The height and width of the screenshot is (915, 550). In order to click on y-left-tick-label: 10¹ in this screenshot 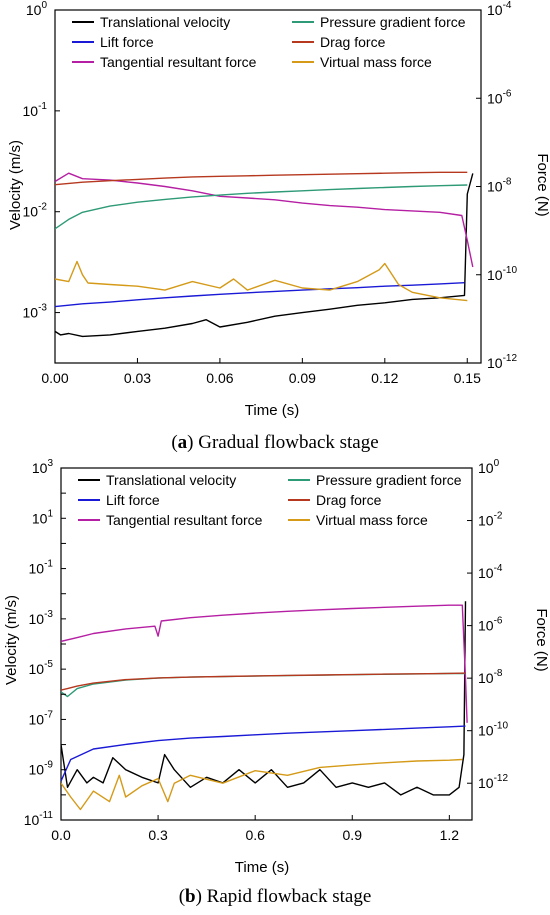, I will do `click(43, 517)`.